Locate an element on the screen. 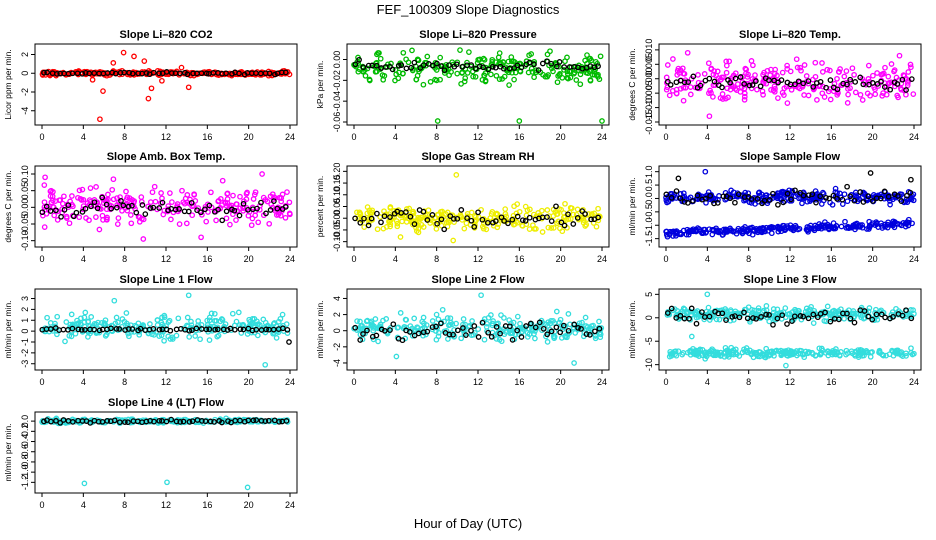  x-tick-label: 4 is located at coordinates (83, 505).